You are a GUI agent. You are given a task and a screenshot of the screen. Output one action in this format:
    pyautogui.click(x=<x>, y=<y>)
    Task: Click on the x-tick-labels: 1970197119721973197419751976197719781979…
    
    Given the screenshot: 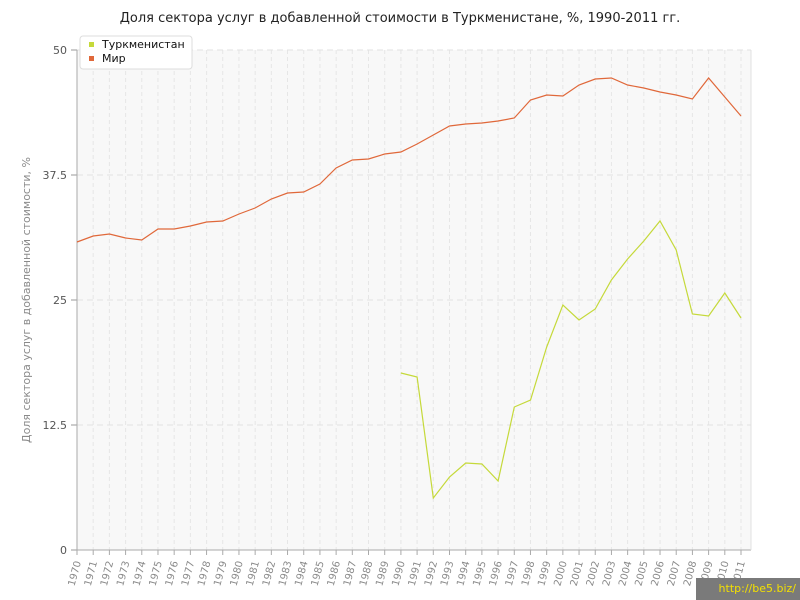 What is the action you would take?
    pyautogui.click(x=407, y=573)
    